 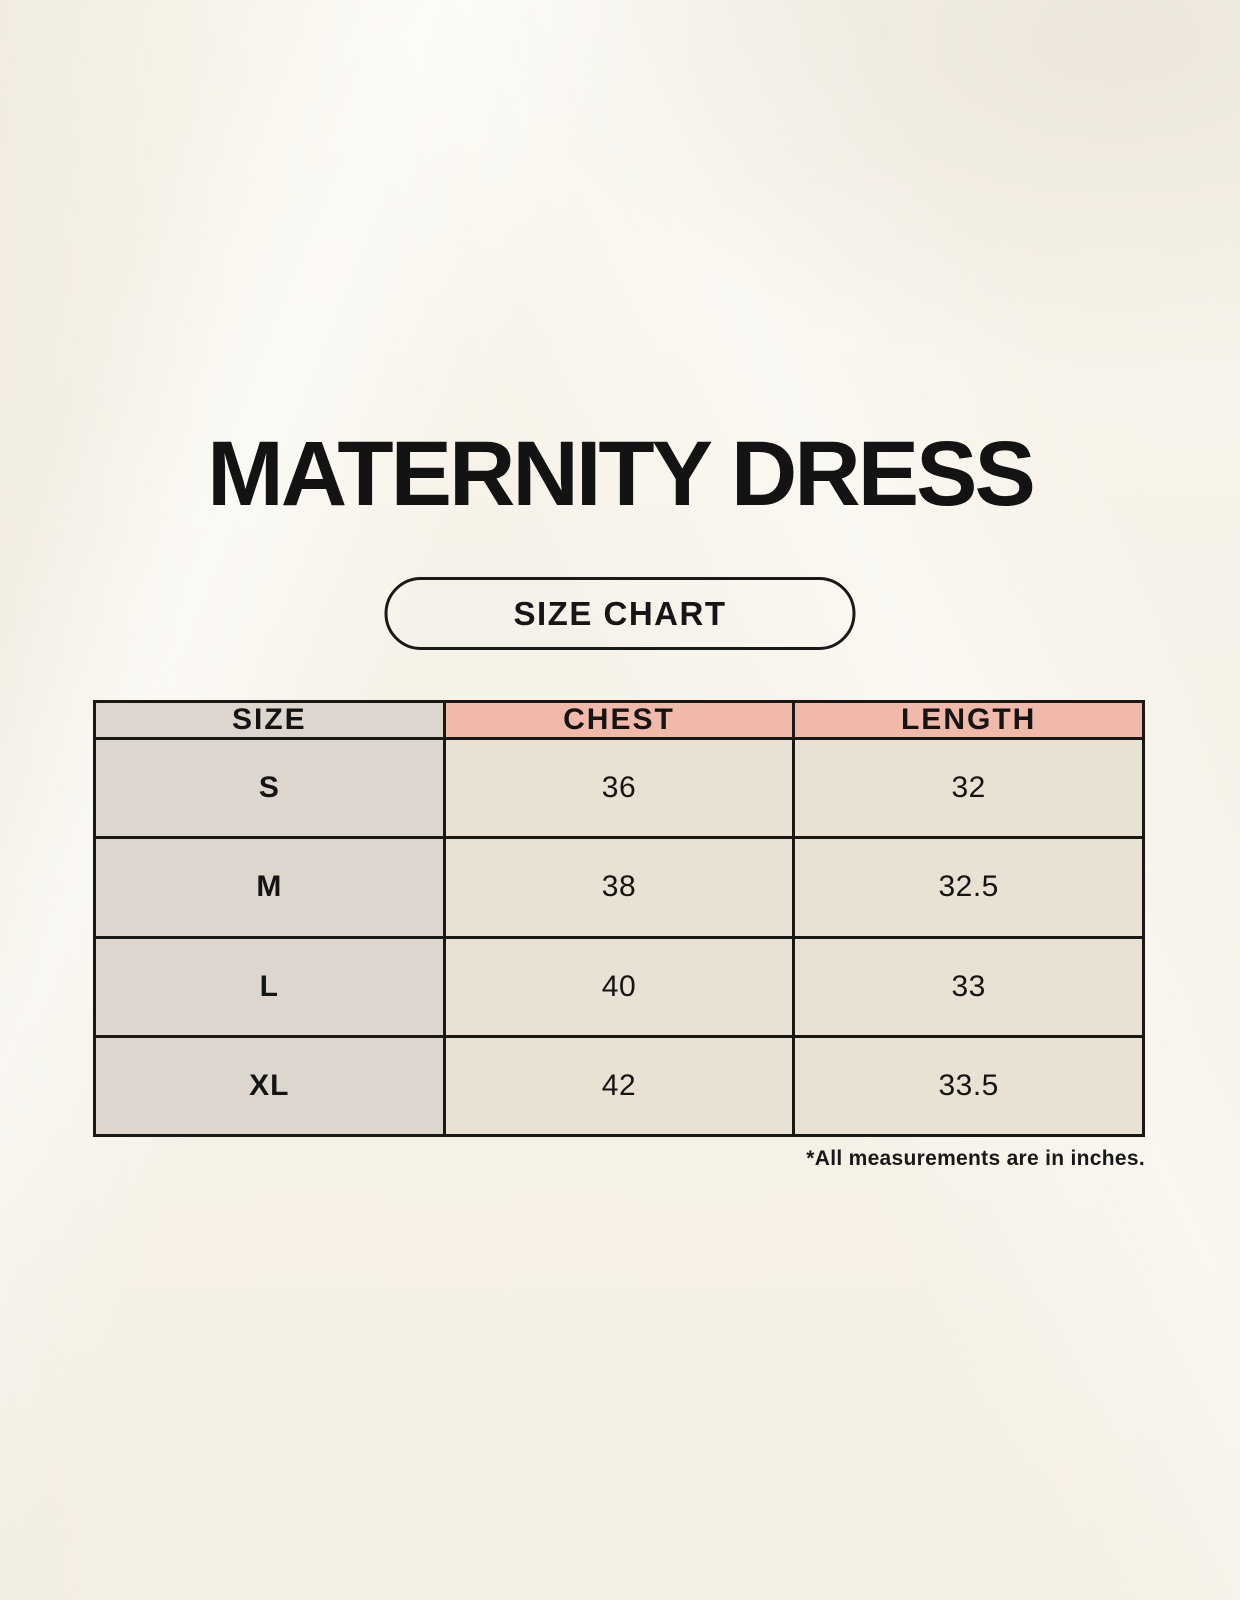 I want to click on row-label-m: M, so click(x=269, y=887).